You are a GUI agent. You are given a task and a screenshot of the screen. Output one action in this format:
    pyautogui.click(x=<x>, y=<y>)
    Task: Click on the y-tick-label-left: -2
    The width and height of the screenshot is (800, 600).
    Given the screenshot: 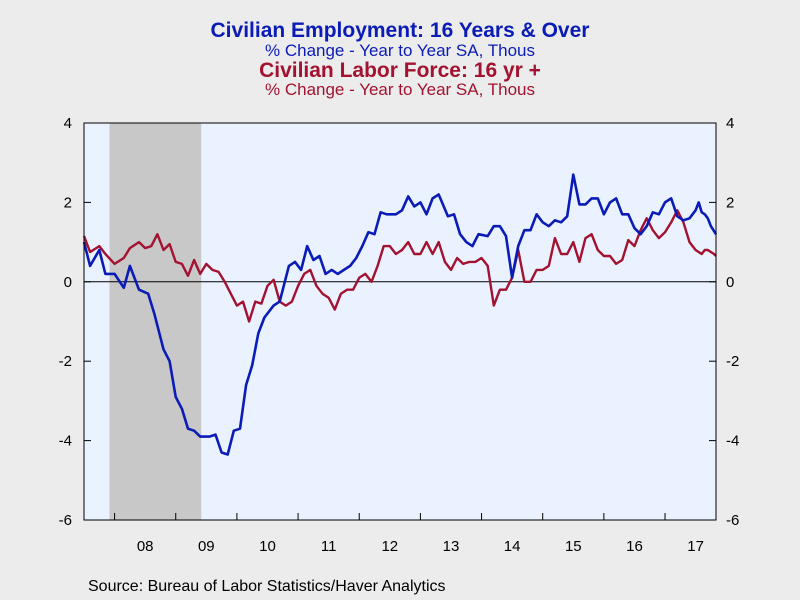 What is the action you would take?
    pyautogui.click(x=65, y=361)
    